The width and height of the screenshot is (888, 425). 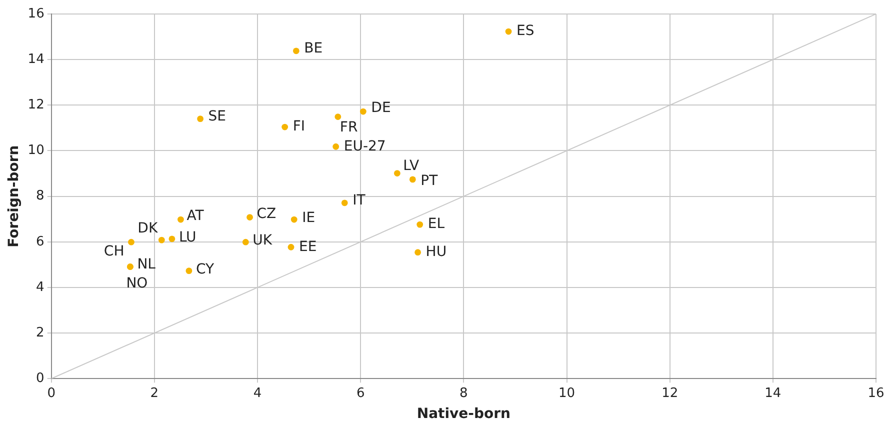 What do you see at coordinates (429, 181) in the screenshot?
I see `annotation: PT` at bounding box center [429, 181].